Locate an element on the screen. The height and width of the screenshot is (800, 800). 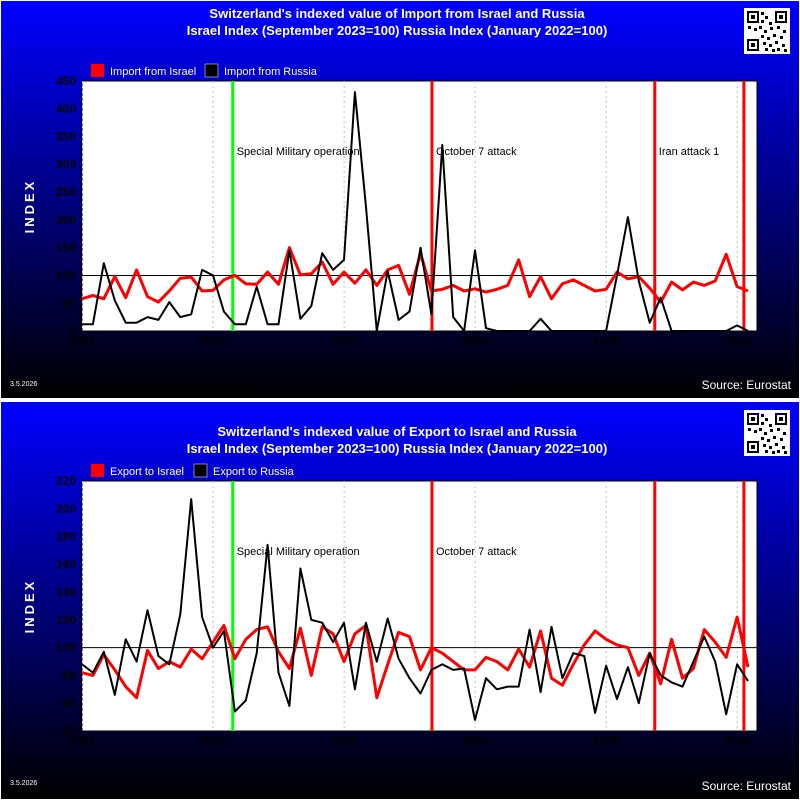
y-tick-label: 0 is located at coordinates (72, 331).